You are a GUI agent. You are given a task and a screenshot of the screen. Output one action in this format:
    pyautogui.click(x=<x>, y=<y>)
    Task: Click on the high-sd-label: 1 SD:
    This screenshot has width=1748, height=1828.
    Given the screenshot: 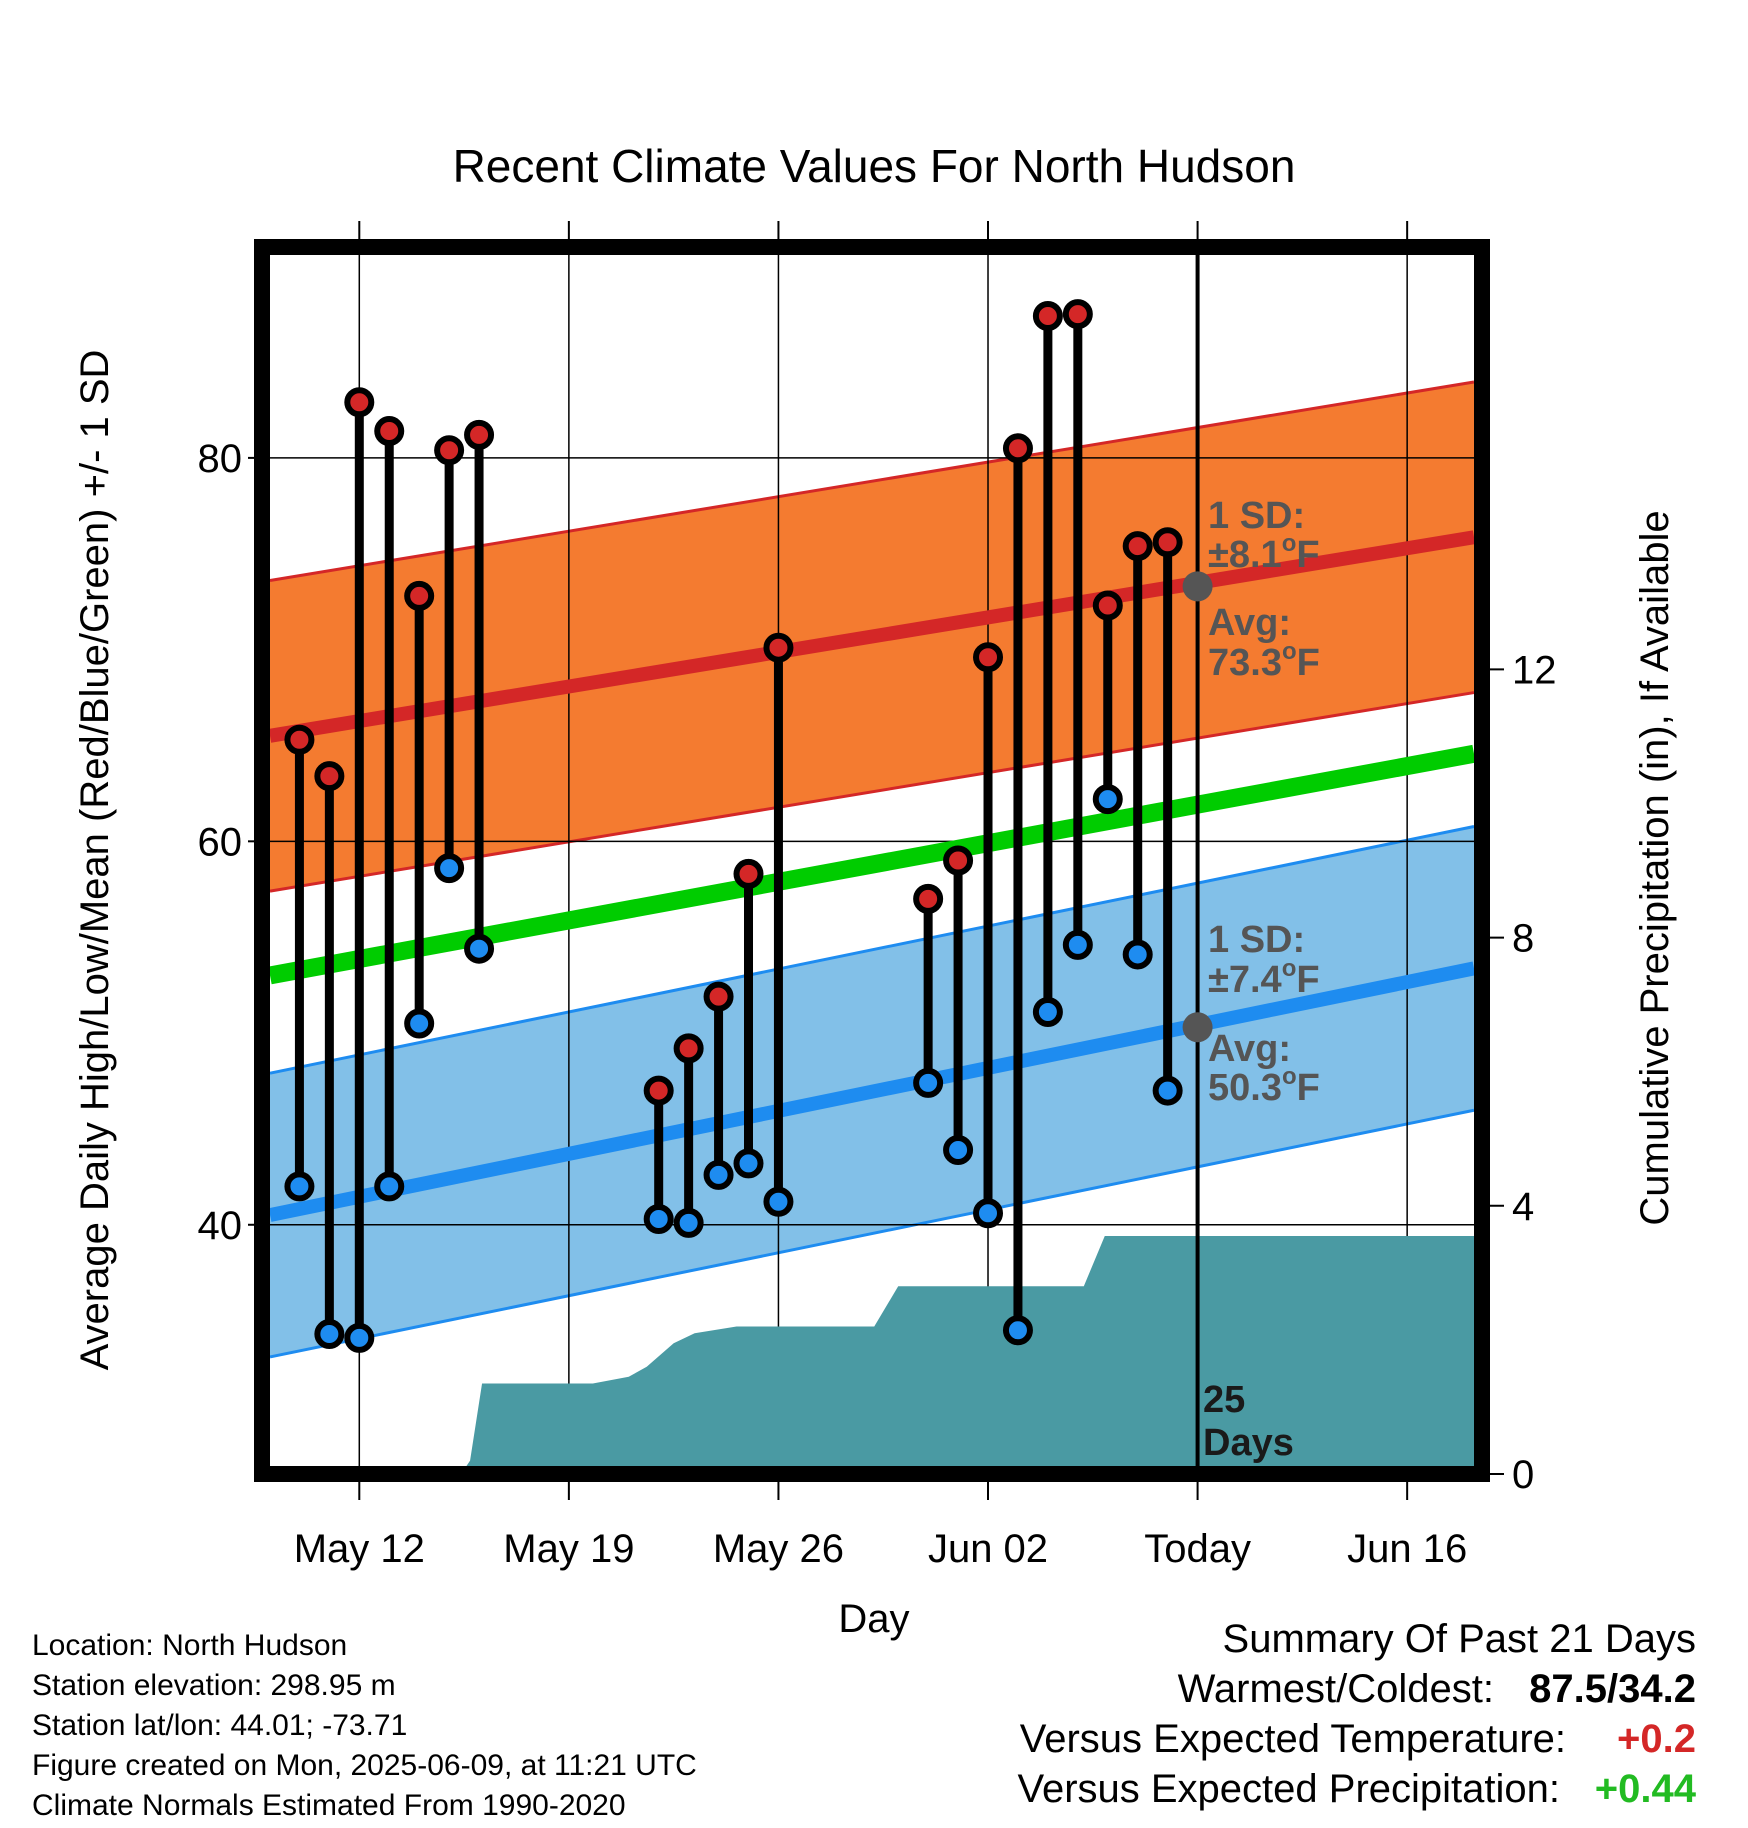 What is the action you would take?
    pyautogui.click(x=1256, y=516)
    